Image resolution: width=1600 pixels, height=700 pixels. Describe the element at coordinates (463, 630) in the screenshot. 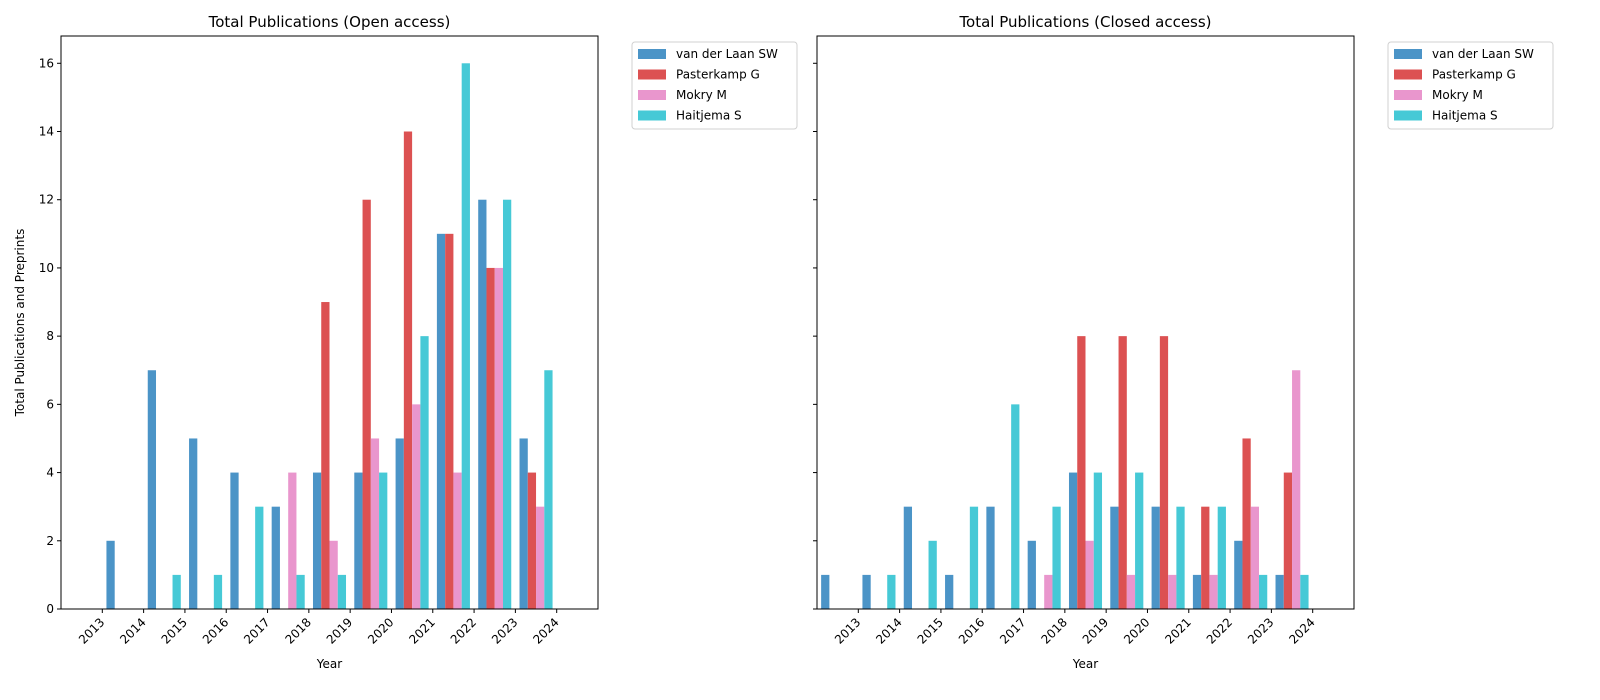

I see `x-tick-label: 2022` at that location.